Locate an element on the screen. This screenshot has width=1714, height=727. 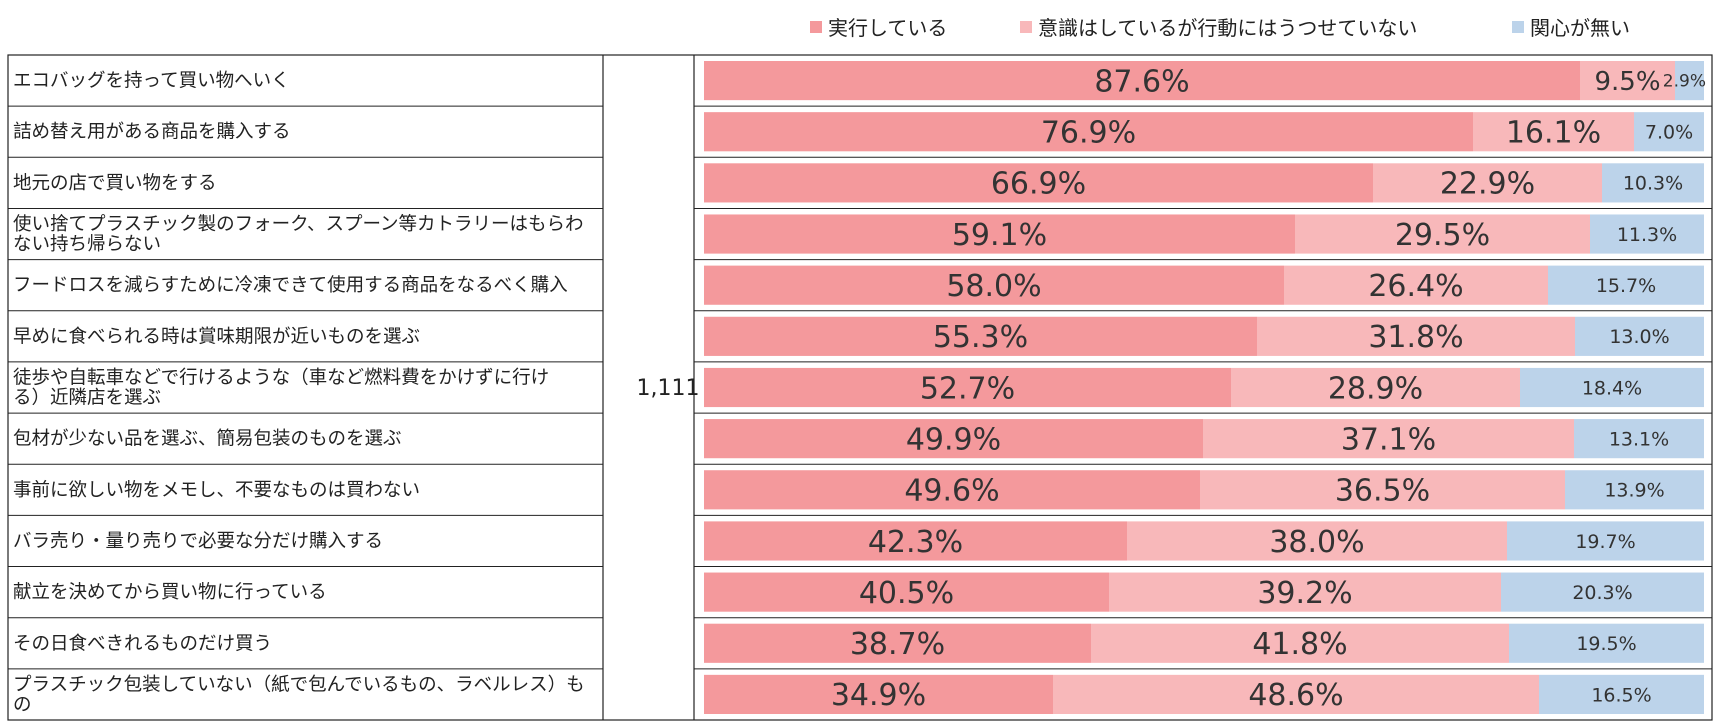
value-label-aware: 26.4% is located at coordinates (1415, 286).